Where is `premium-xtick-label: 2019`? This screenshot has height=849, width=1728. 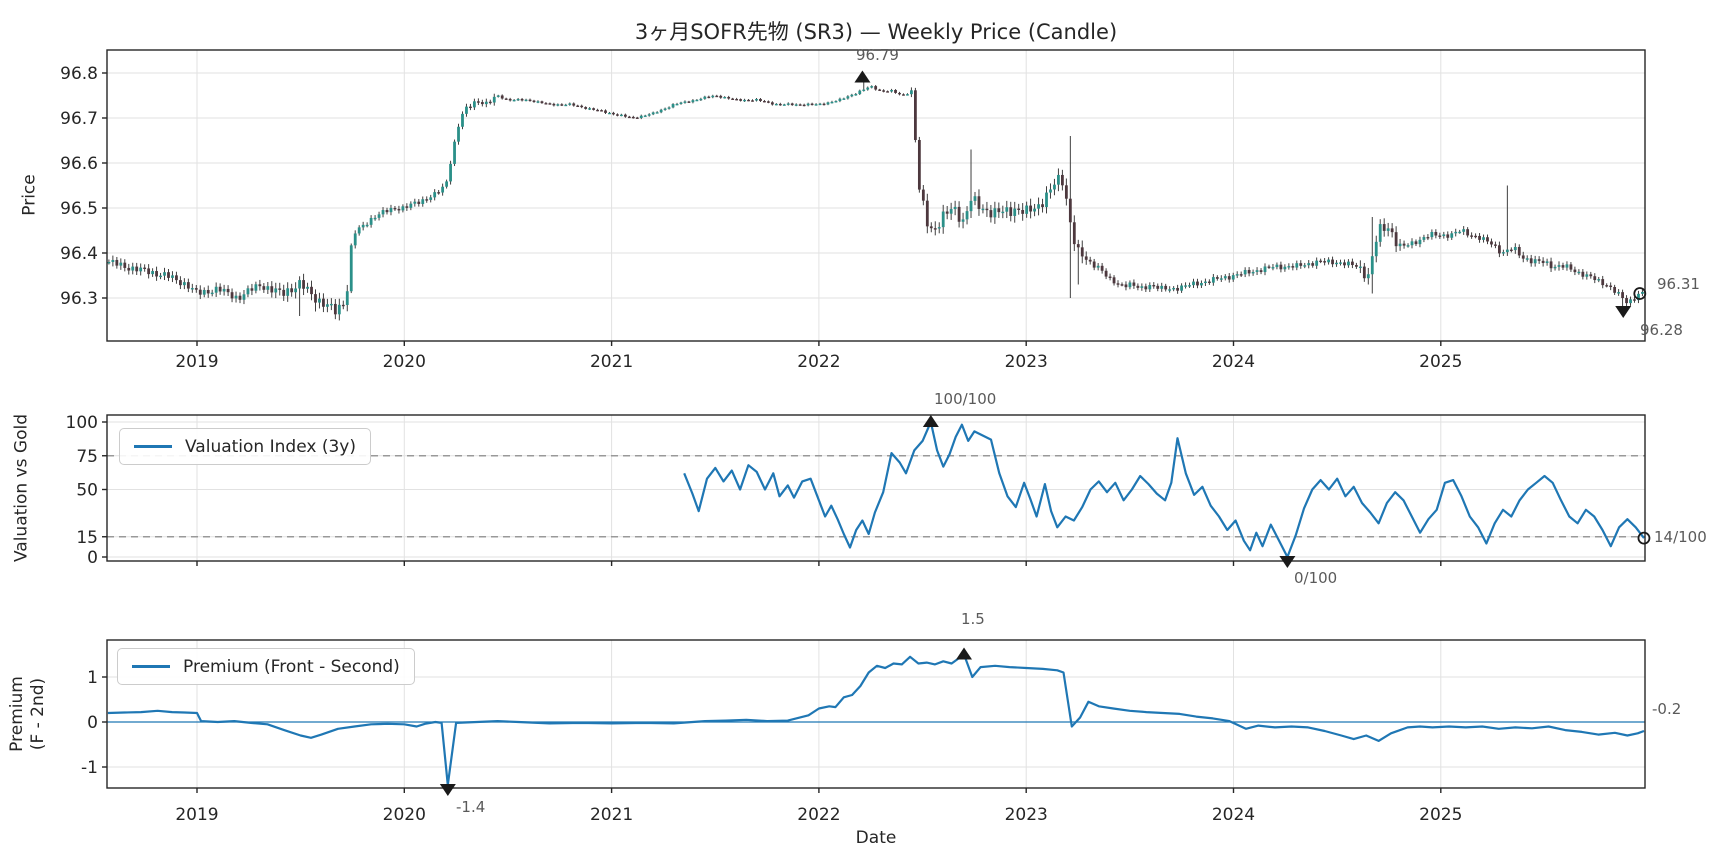
premium-xtick-label: 2019 is located at coordinates (196, 815).